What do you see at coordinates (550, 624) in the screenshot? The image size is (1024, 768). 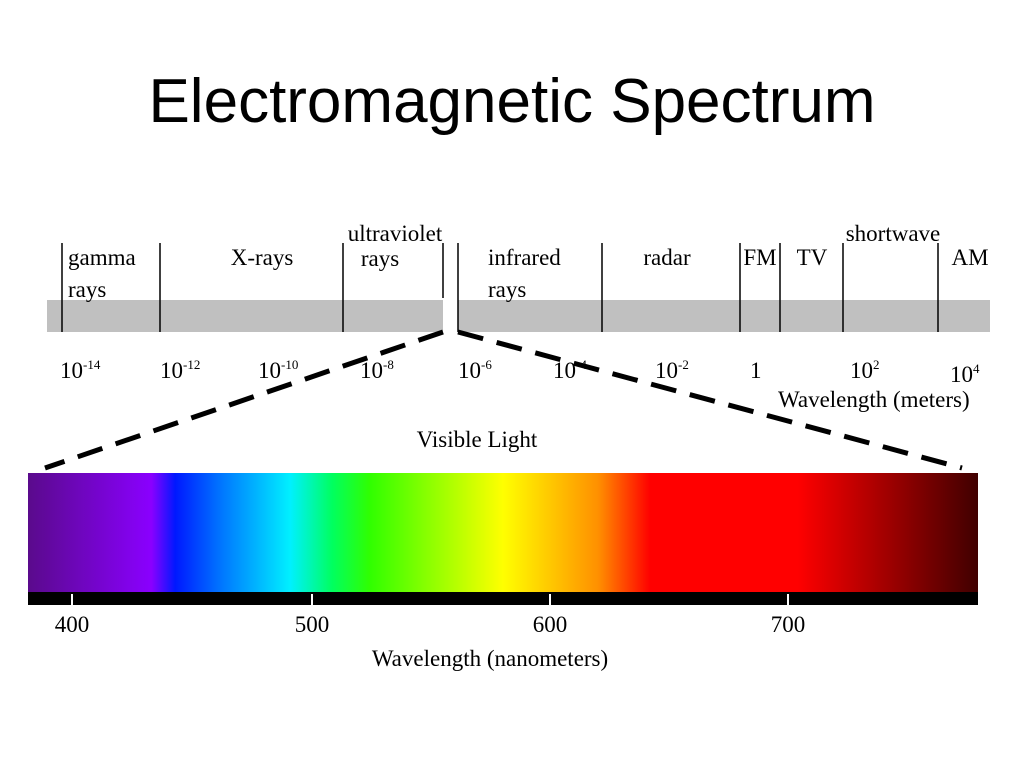 I see `nm-tick-label: 600` at bounding box center [550, 624].